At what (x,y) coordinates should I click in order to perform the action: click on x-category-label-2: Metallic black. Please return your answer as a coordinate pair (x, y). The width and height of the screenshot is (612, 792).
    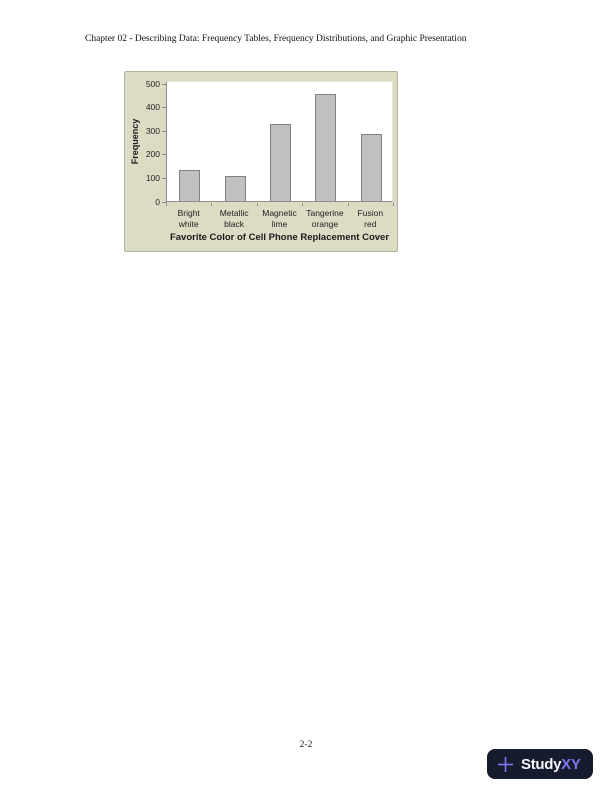
    Looking at the image, I should click on (234, 218).